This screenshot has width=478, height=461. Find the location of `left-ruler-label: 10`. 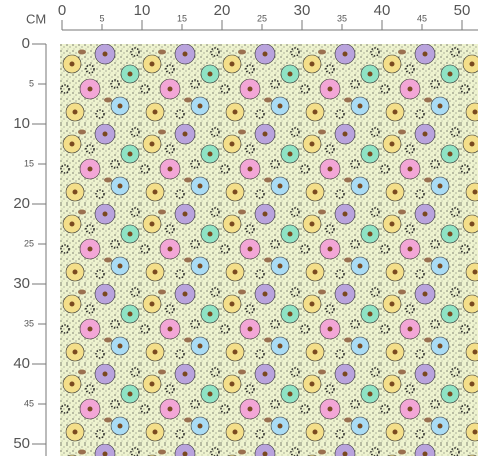

left-ruler-label: 10 is located at coordinates (21, 123).